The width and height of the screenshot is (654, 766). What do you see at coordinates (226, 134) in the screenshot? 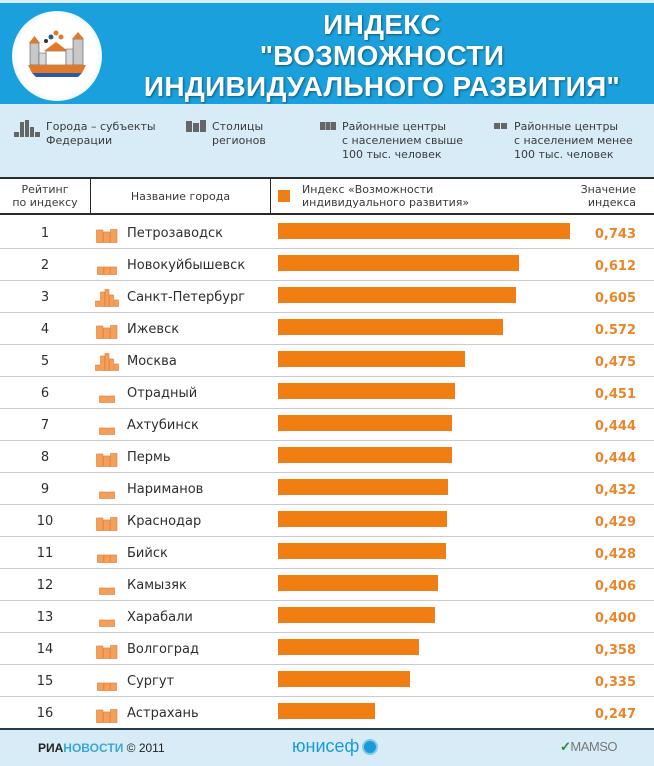
I see `legend-item-regional-capital: Столицы регионов` at bounding box center [226, 134].